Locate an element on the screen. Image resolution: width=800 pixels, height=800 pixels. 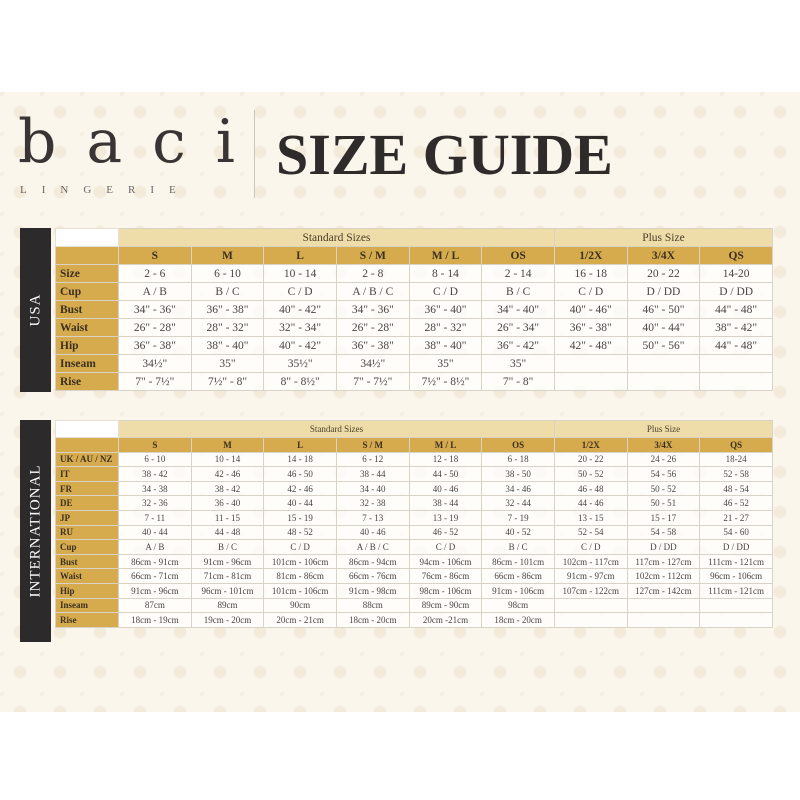
table-cell: 38" - 42" is located at coordinates (736, 327).